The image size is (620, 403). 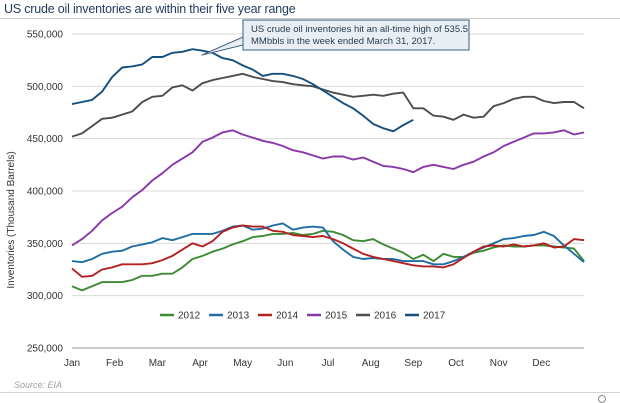 What do you see at coordinates (45, 349) in the screenshot?
I see `y-tick-label: 250,000` at bounding box center [45, 349].